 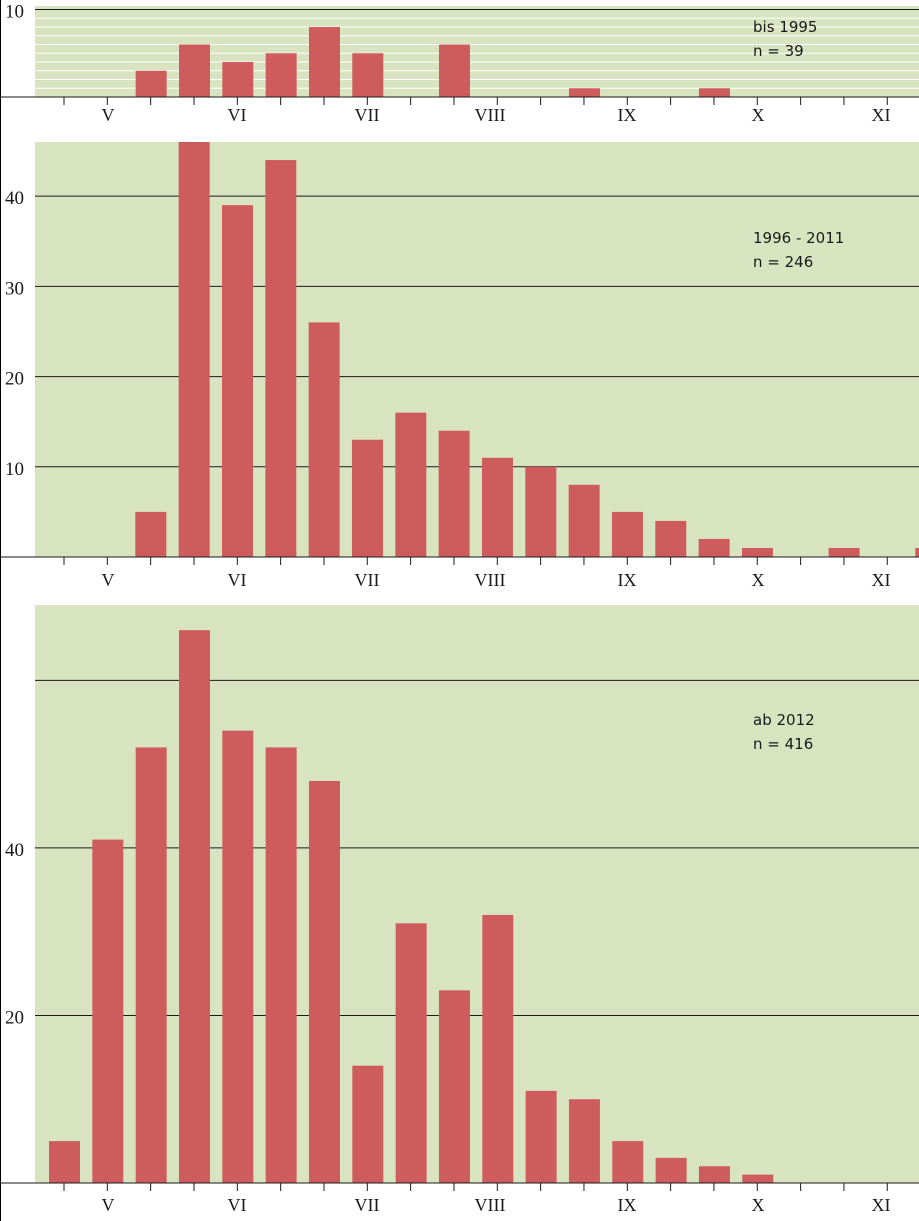 I want to click on annotation-count: n = 246, so click(x=783, y=262).